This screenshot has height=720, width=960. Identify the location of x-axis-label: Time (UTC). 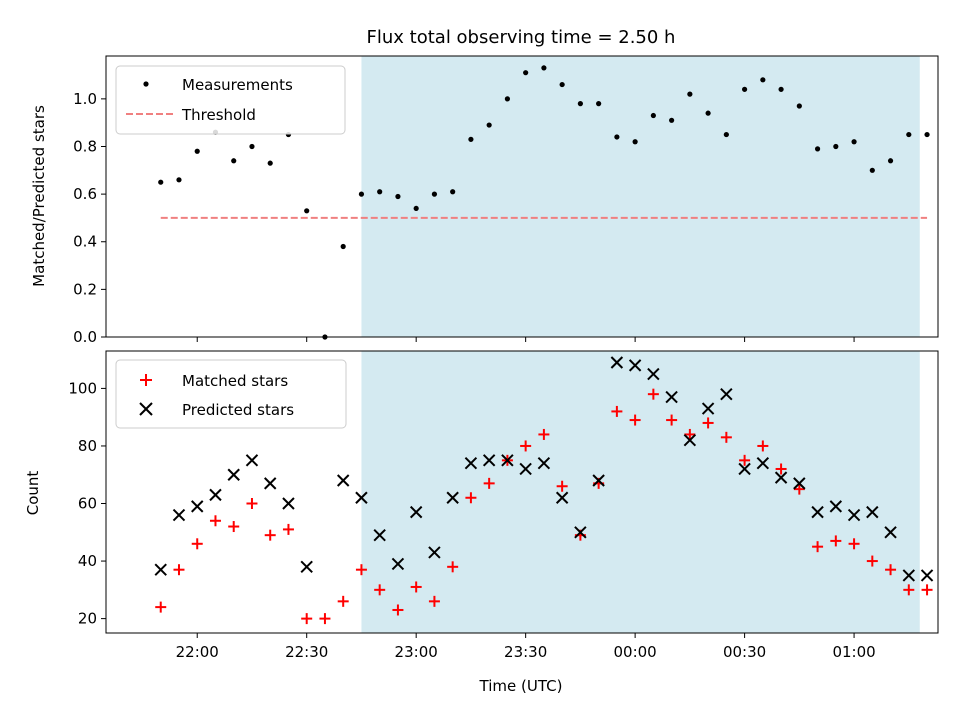
(521, 686).